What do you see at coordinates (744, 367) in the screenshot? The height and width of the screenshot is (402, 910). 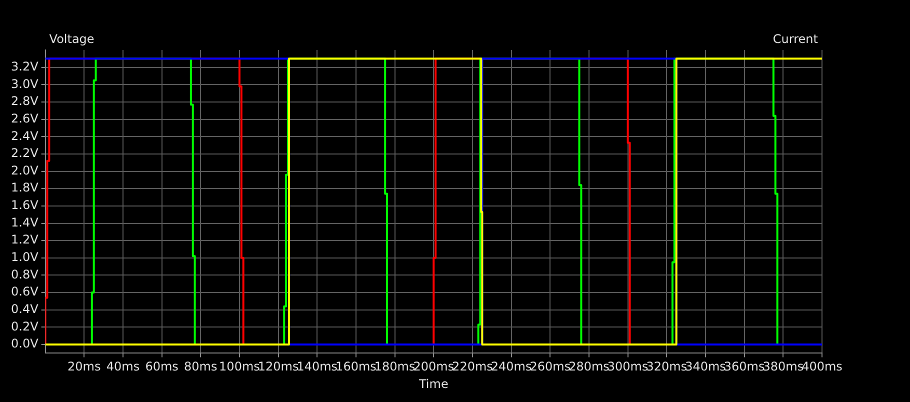 I see `x-tick-label: 360ms` at bounding box center [744, 367].